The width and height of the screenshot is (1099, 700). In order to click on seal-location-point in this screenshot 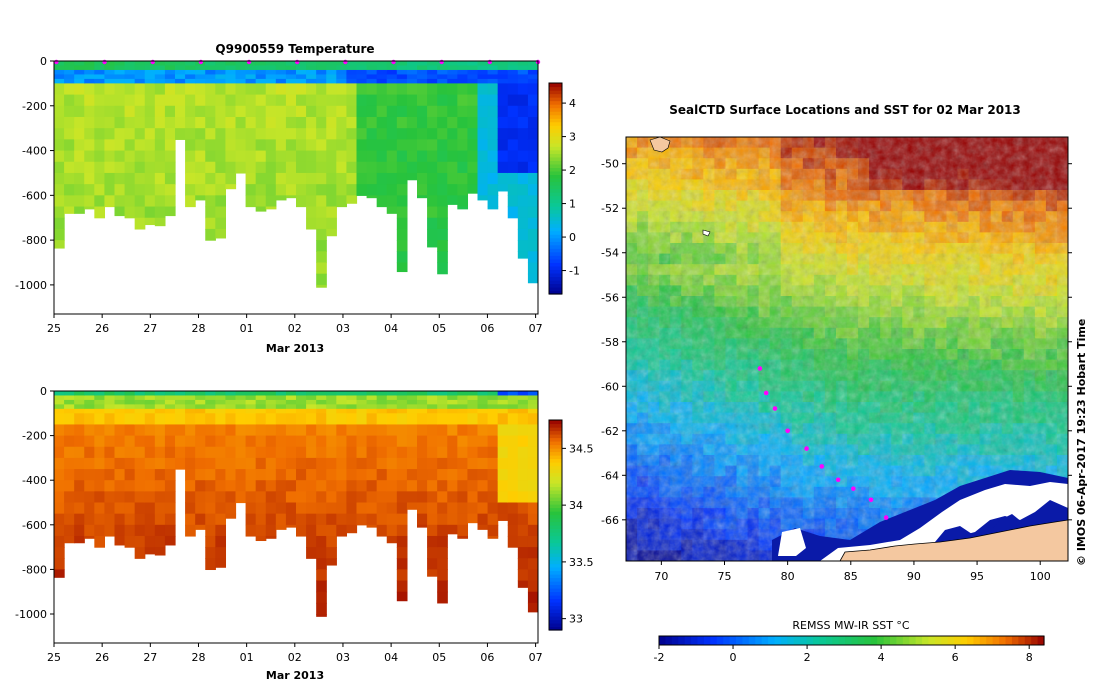, I will do `click(853, 488)`.